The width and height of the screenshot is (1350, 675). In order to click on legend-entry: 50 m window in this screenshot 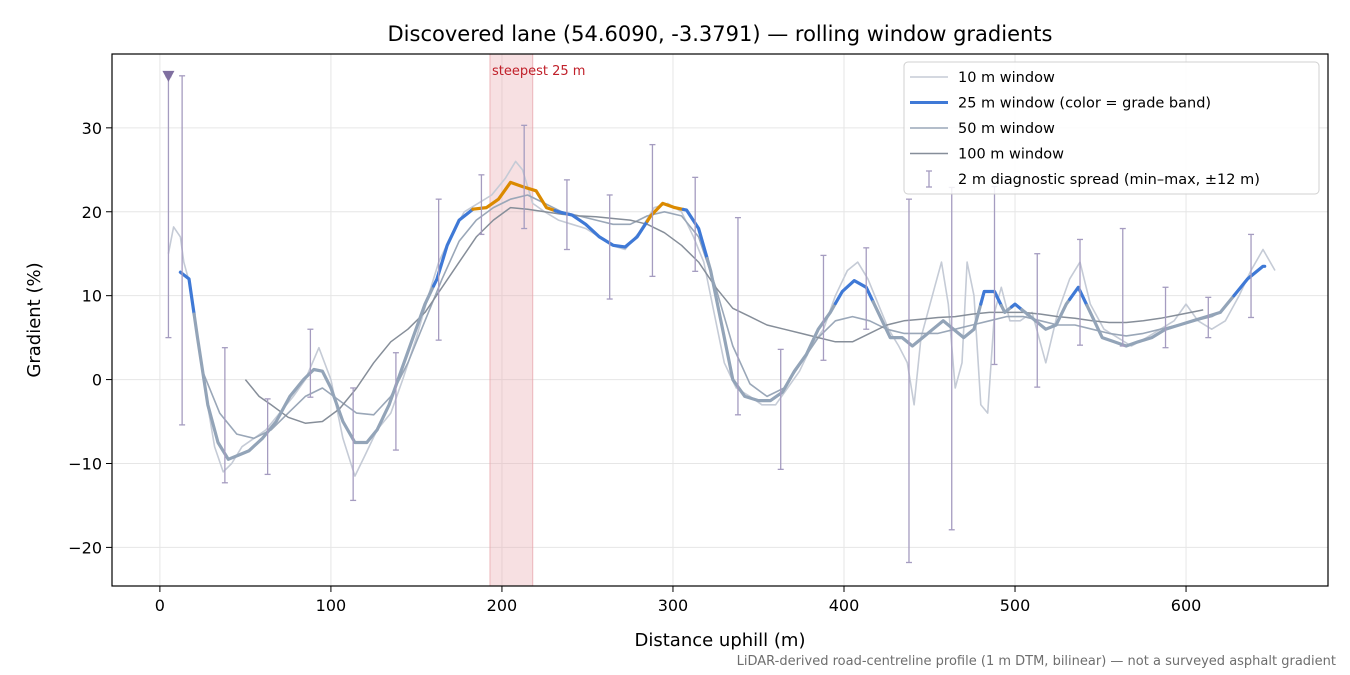, I will do `click(982, 129)`.